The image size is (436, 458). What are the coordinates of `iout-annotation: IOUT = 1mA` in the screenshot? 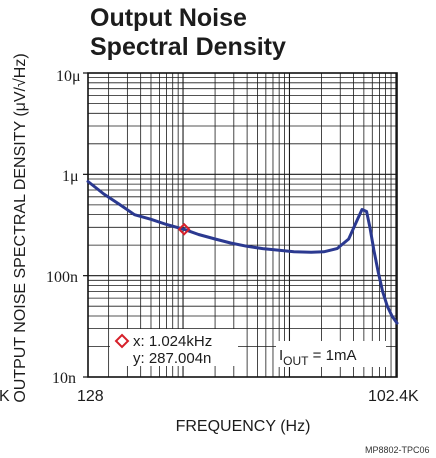 It's located at (317, 357).